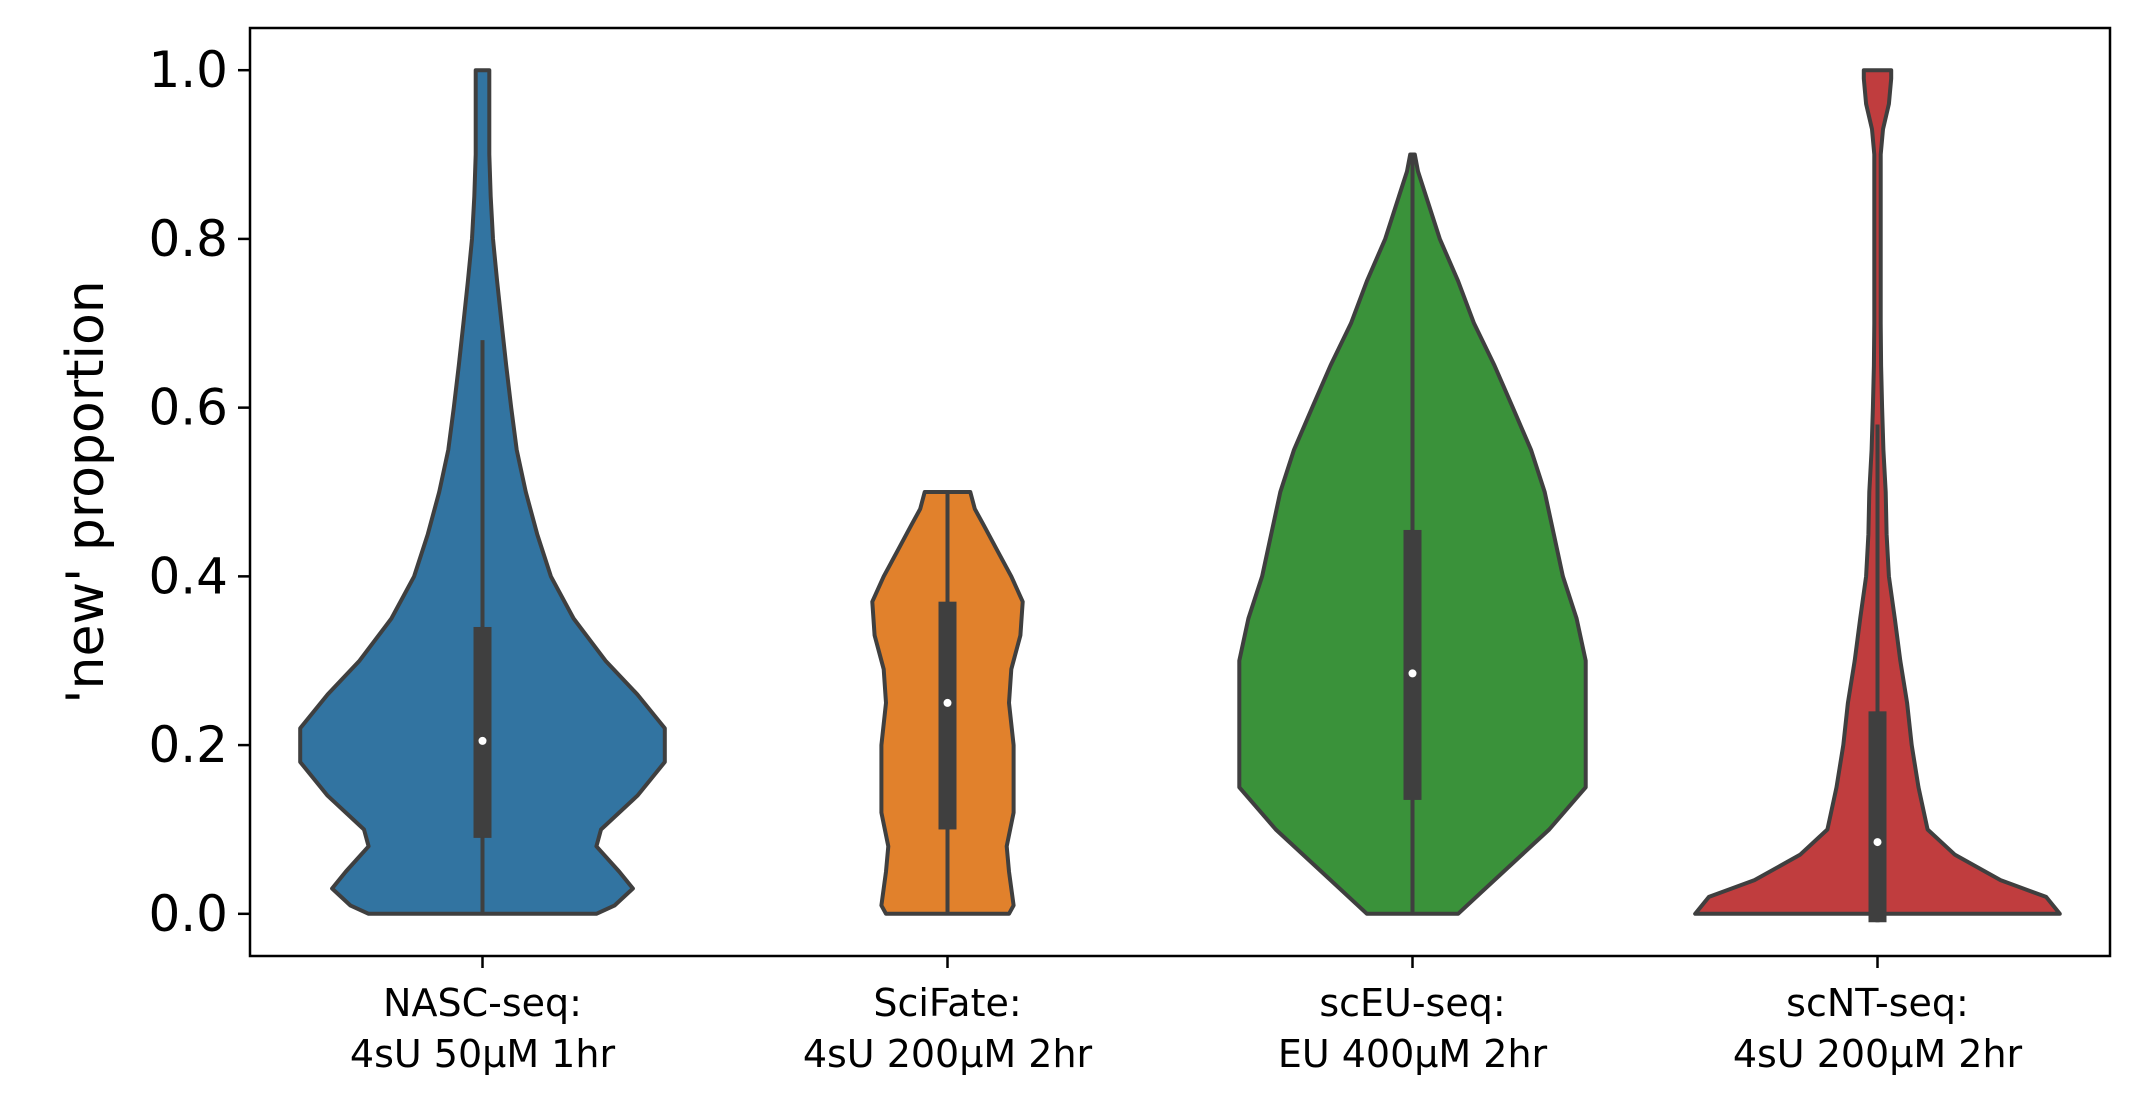 The height and width of the screenshot is (1116, 2137). What do you see at coordinates (86, 491) in the screenshot?
I see `y-axis-title: 'new' proportion` at bounding box center [86, 491].